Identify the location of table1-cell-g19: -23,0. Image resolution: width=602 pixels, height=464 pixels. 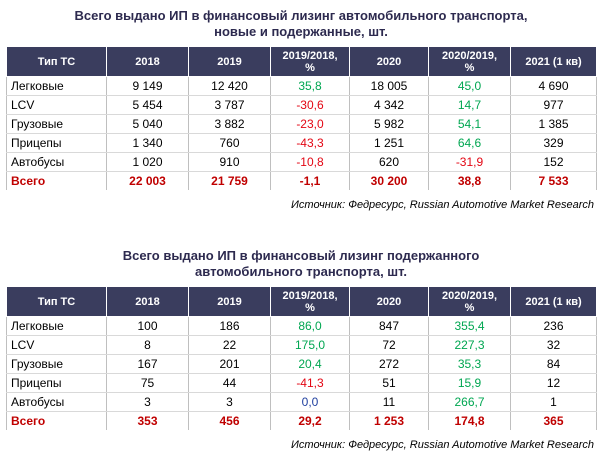
(310, 124).